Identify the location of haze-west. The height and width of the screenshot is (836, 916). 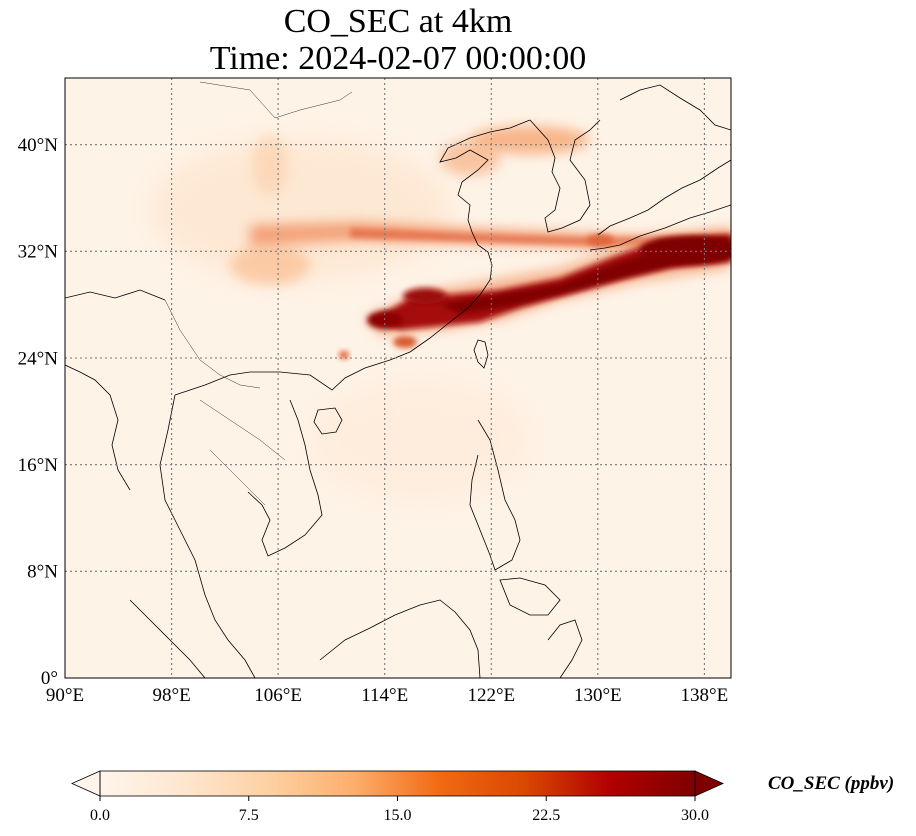
(270, 265).